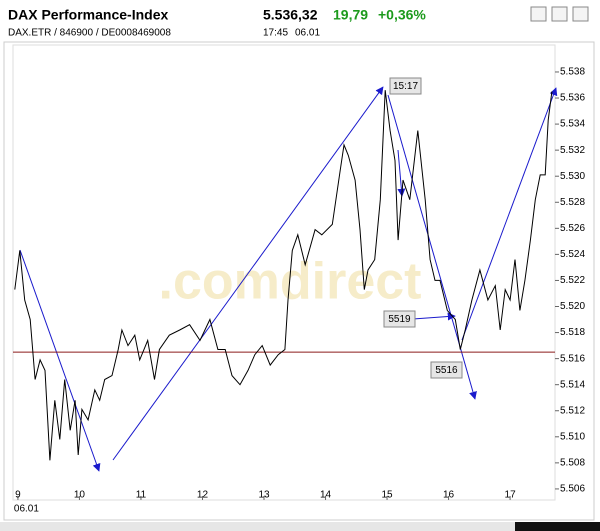  I want to click on toolbar, so click(559, 14).